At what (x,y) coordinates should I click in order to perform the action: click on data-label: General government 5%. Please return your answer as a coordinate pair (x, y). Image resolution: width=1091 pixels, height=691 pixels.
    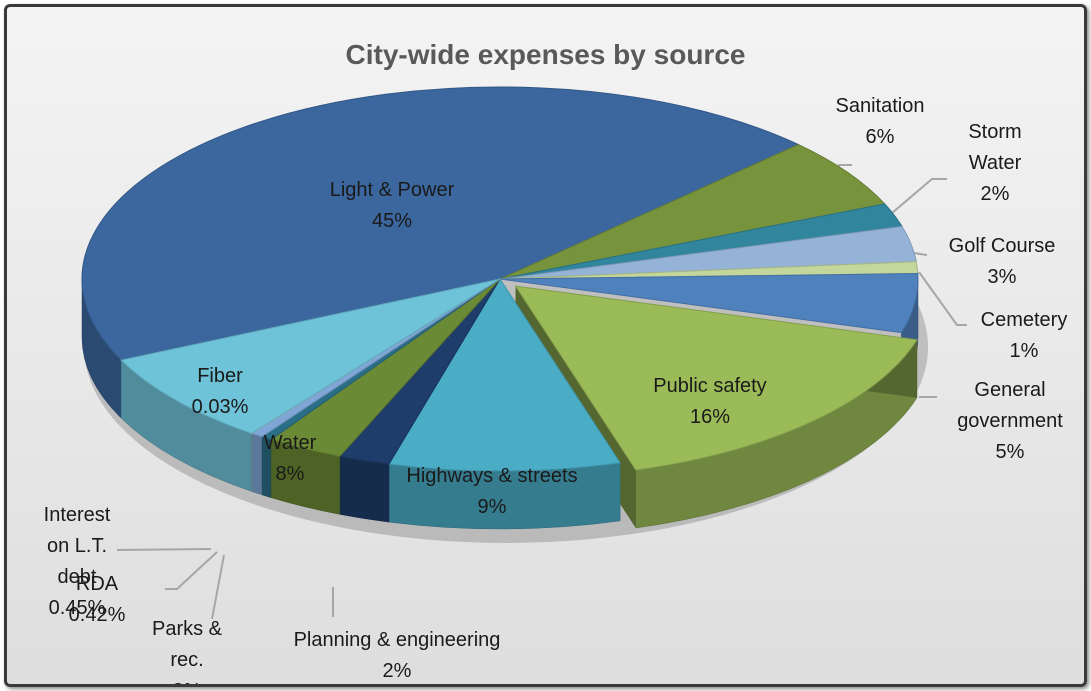
    Looking at the image, I should click on (1009, 421).